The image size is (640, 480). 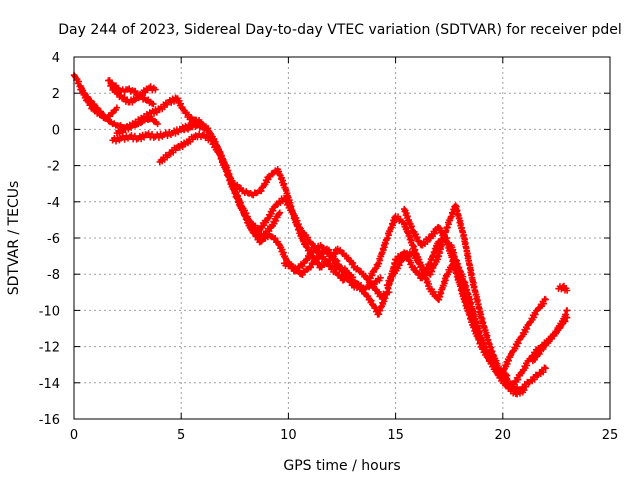 What do you see at coordinates (503, 435) in the screenshot?
I see `x-tick-label: 20` at bounding box center [503, 435].